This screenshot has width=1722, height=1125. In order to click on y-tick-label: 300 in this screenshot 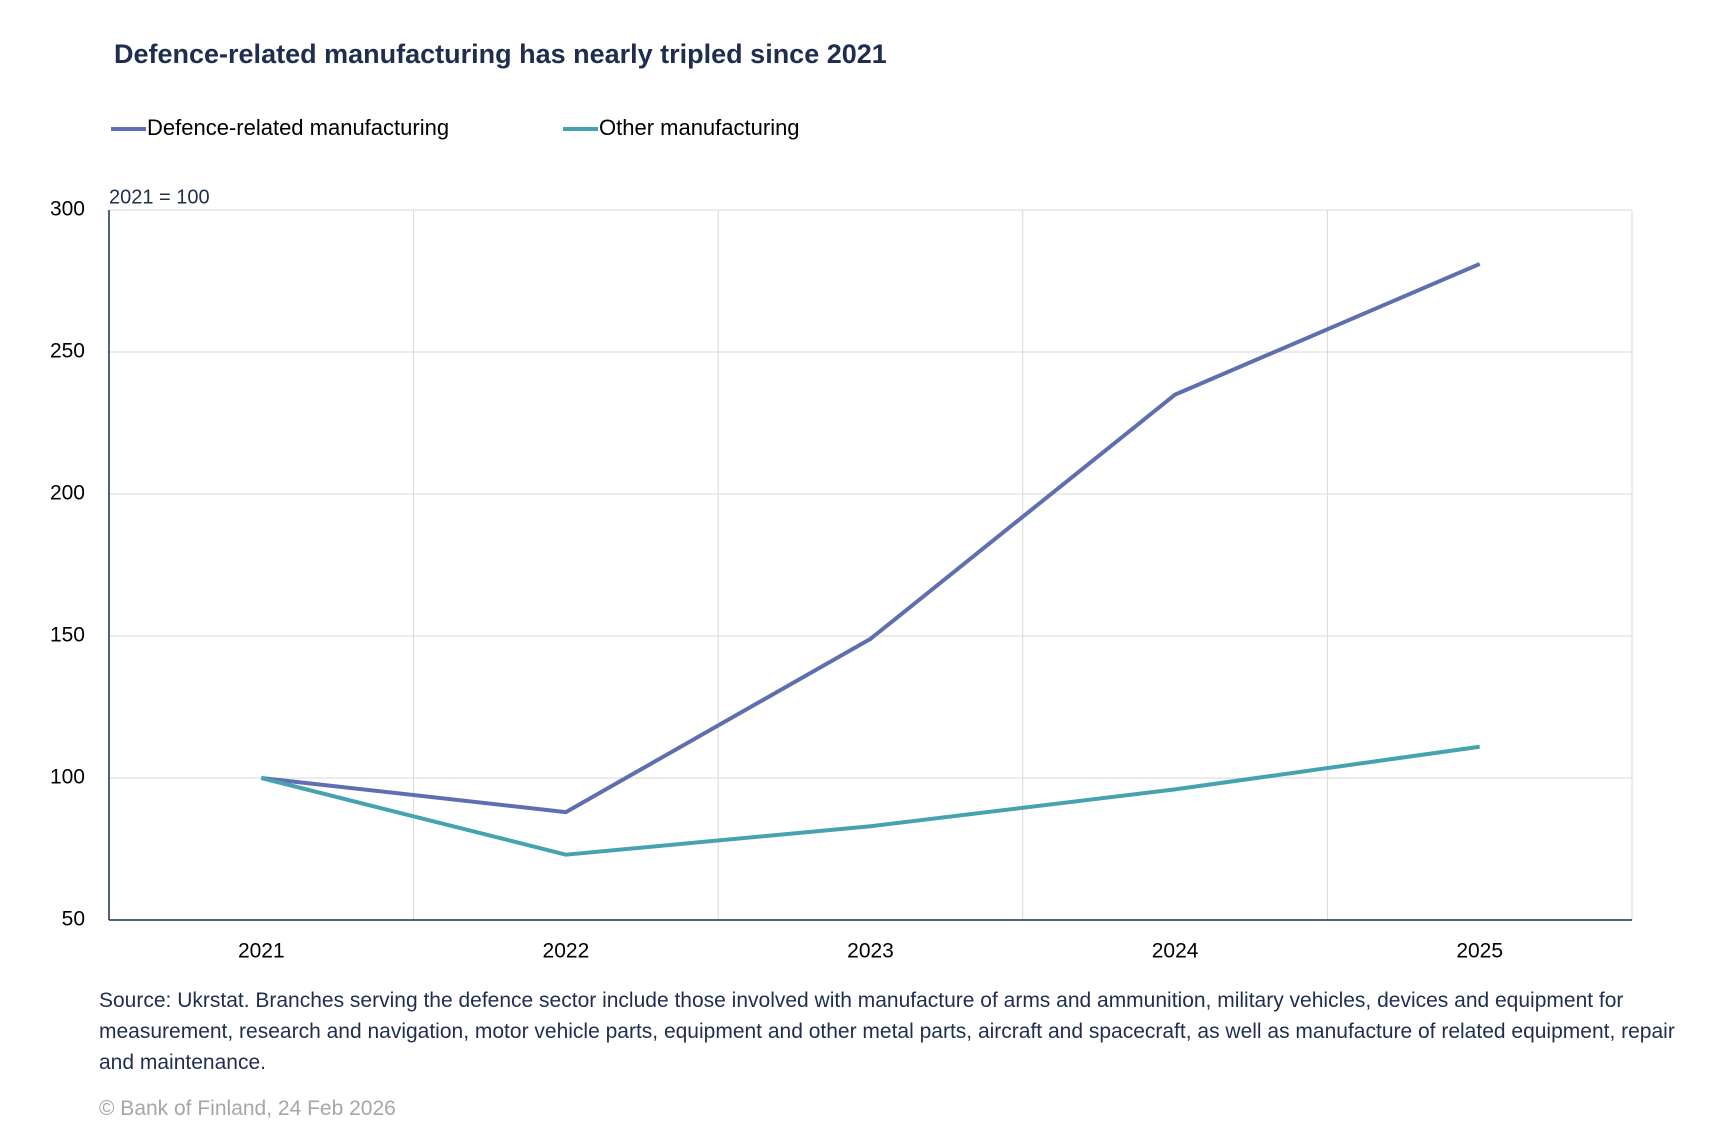, I will do `click(67, 209)`.